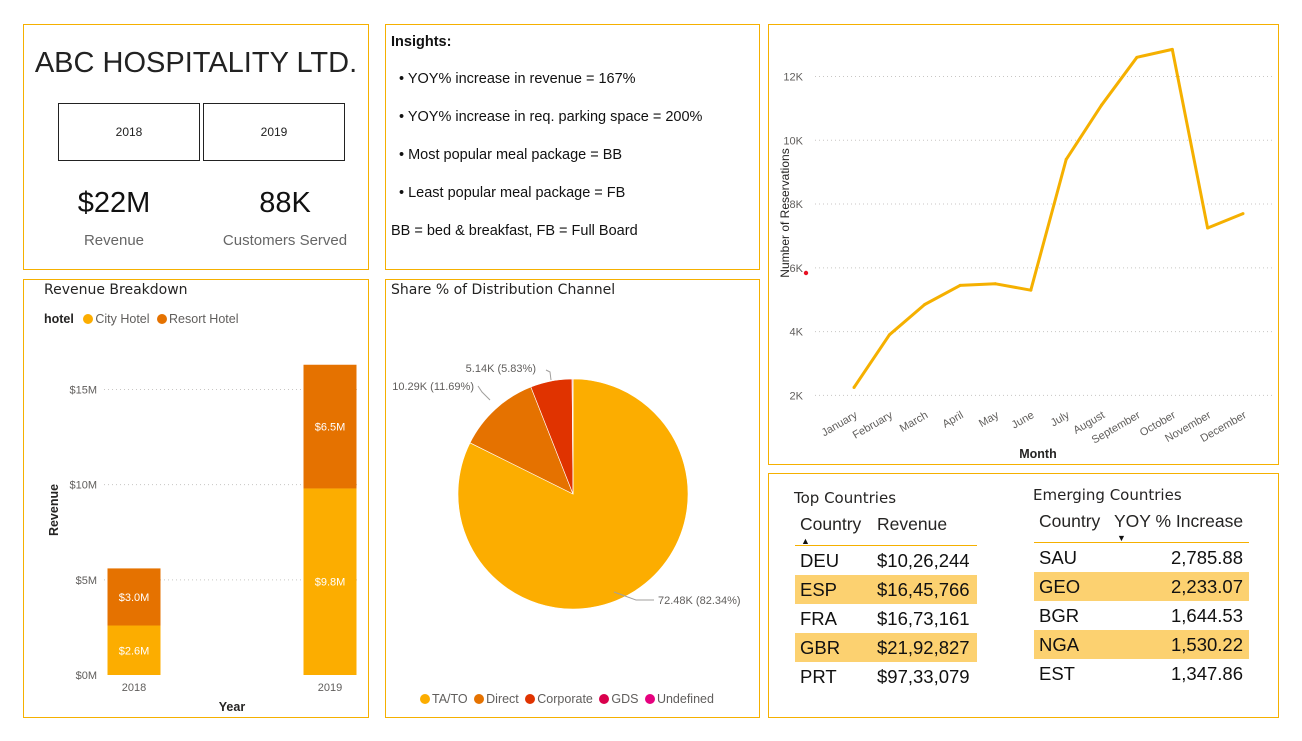 This screenshot has height=741, width=1302. What do you see at coordinates (793, 236) in the screenshot?
I see `line-chart-y-ticks: 2K 4K 6K 8K 10K 12K` at bounding box center [793, 236].